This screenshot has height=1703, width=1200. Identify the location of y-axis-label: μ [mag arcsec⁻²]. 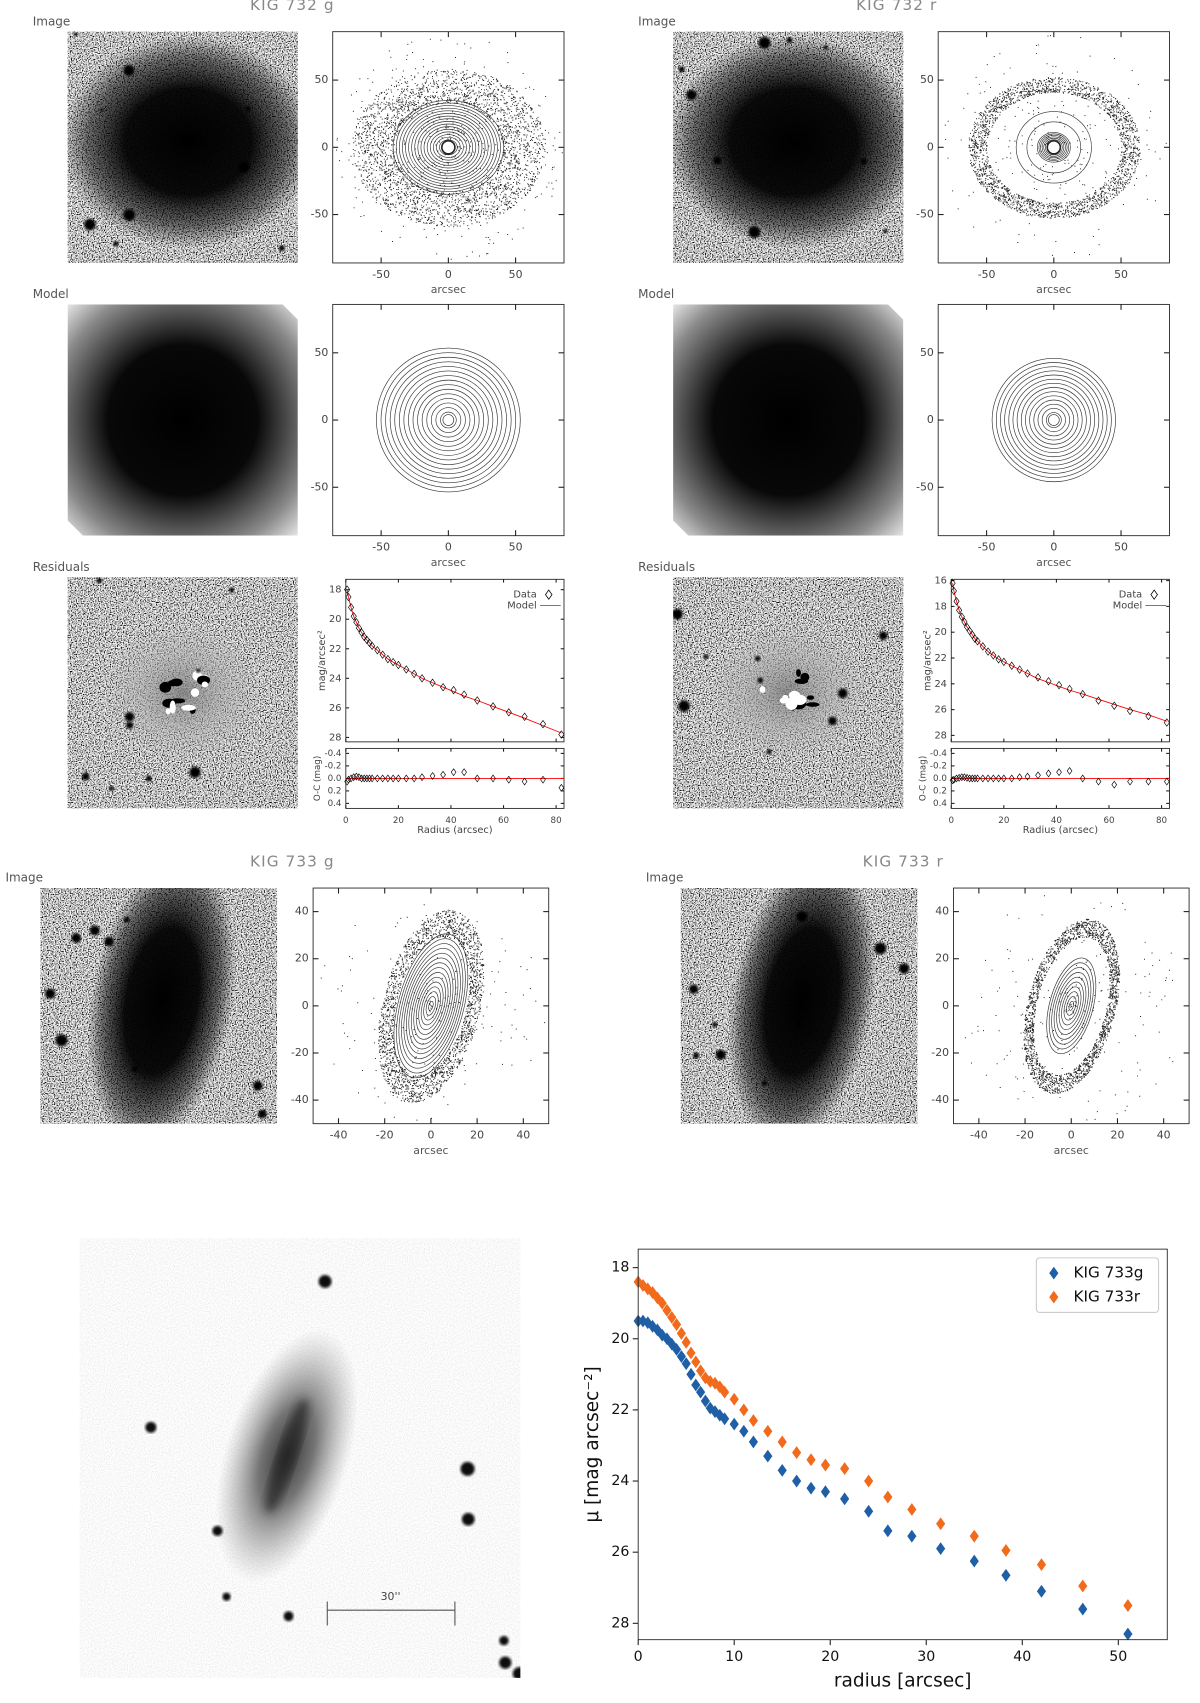
(592, 1444).